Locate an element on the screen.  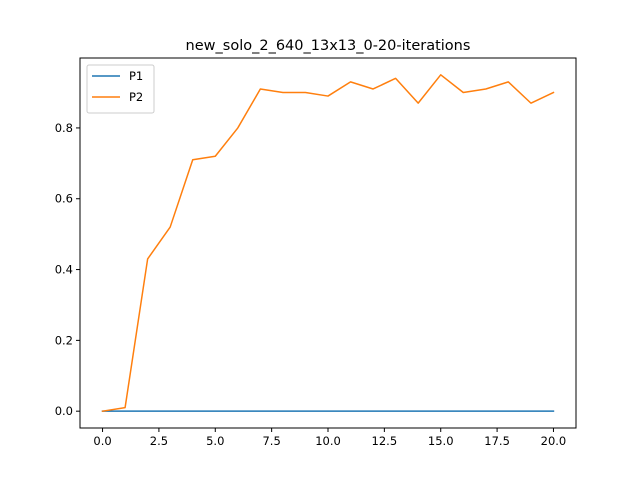
y-axis: 0.0 0.2 0.4 0.6 0.8 is located at coordinates (67, 269).